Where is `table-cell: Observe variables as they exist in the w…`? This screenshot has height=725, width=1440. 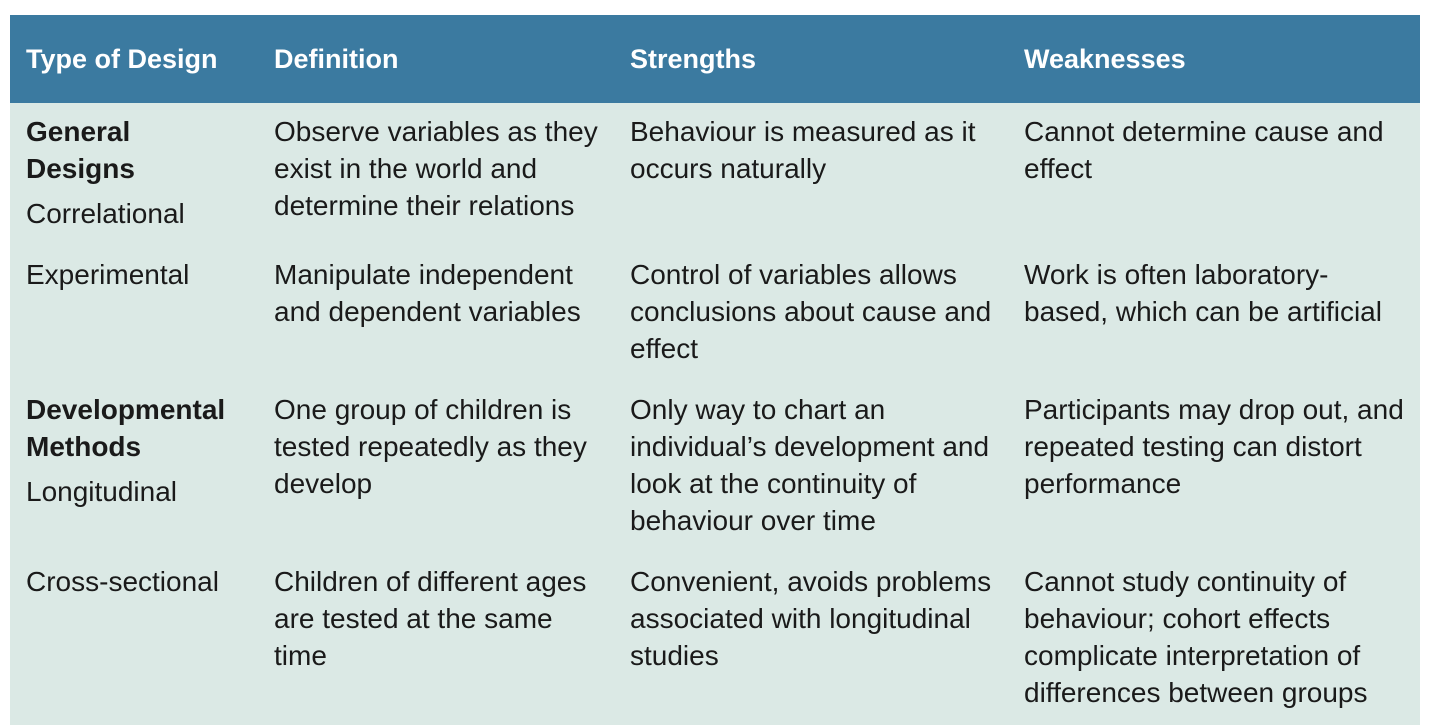
table-cell: Observe variables as they exist in the w… is located at coordinates (436, 168).